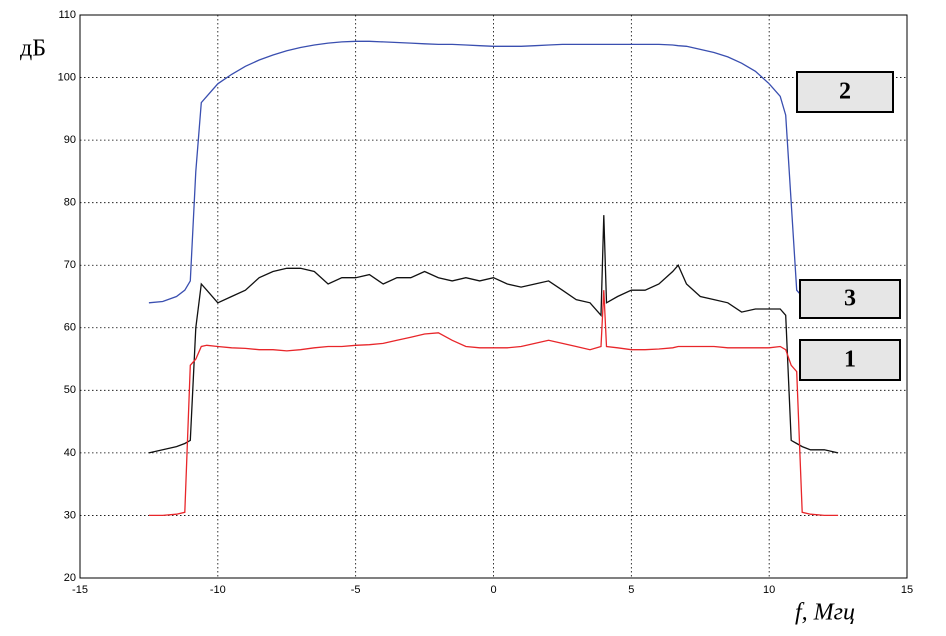 The image size is (946, 636). I want to click on legend-label: 2, so click(845, 92).